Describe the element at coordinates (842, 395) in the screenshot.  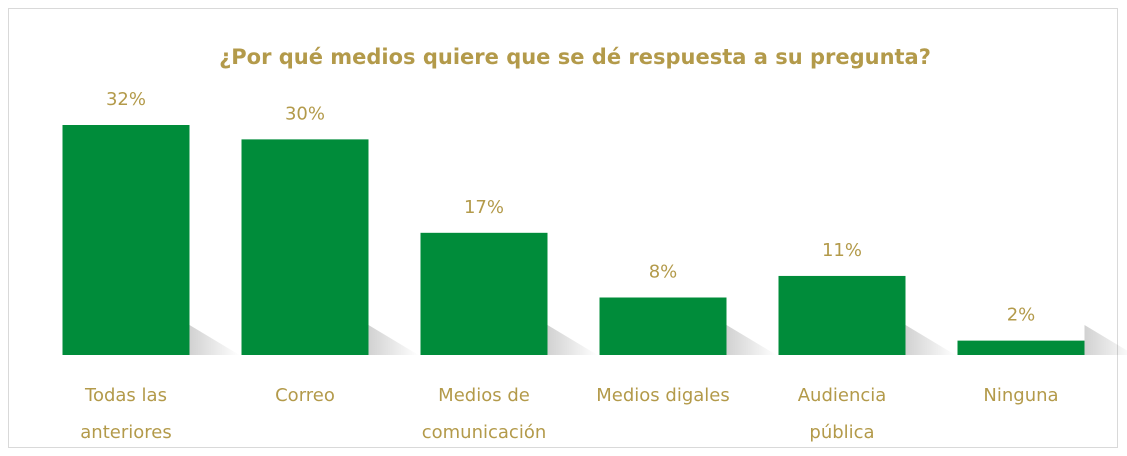
I see `x-tick-label: Audiencia` at that location.